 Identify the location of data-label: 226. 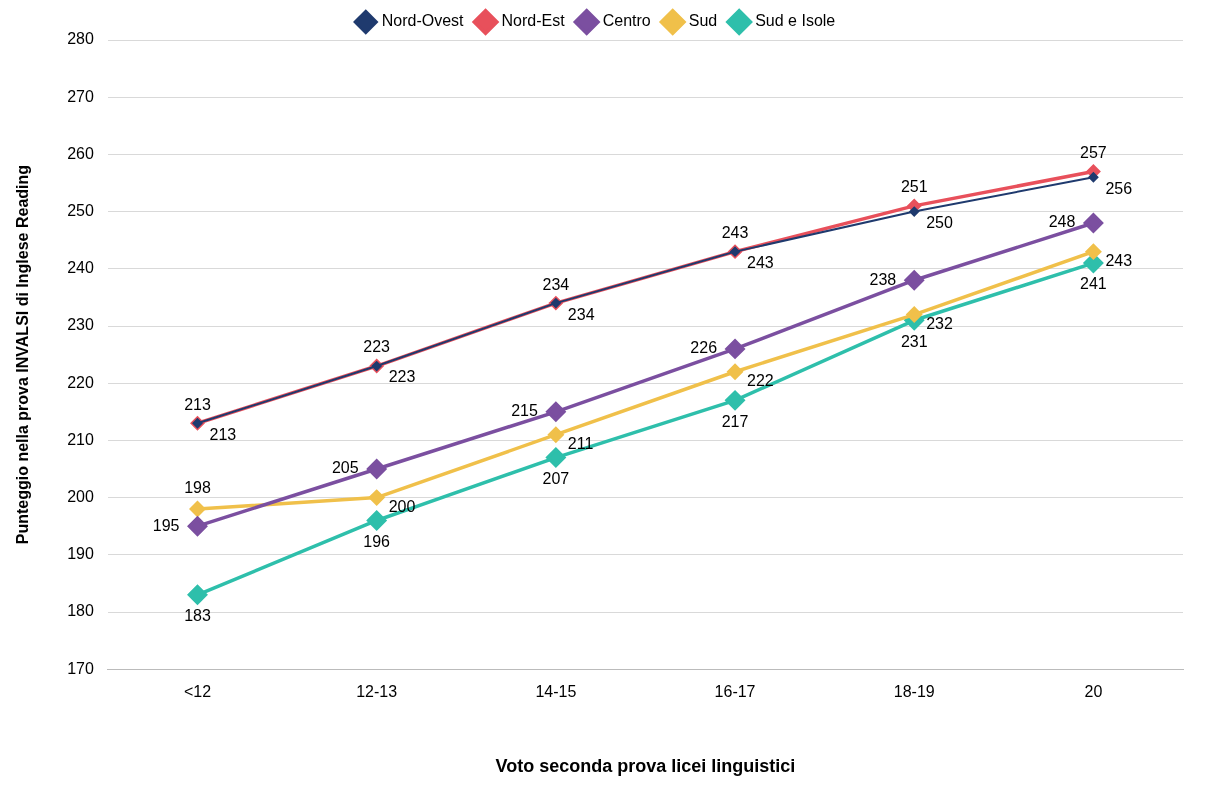
(704, 348).